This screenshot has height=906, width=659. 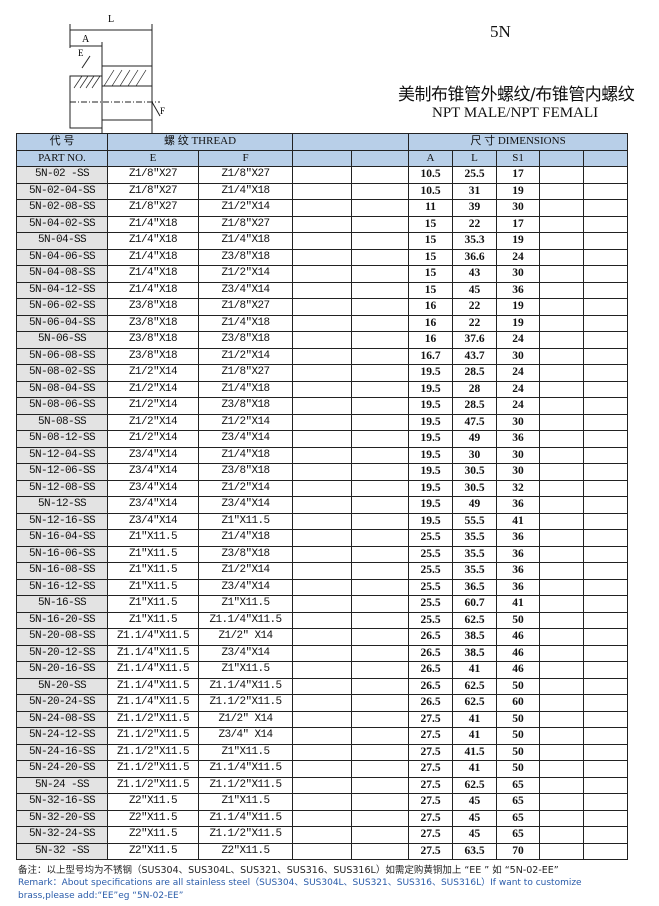 What do you see at coordinates (200, 142) in the screenshot?
I see `header-thread: 螺 纹 THREAD` at bounding box center [200, 142].